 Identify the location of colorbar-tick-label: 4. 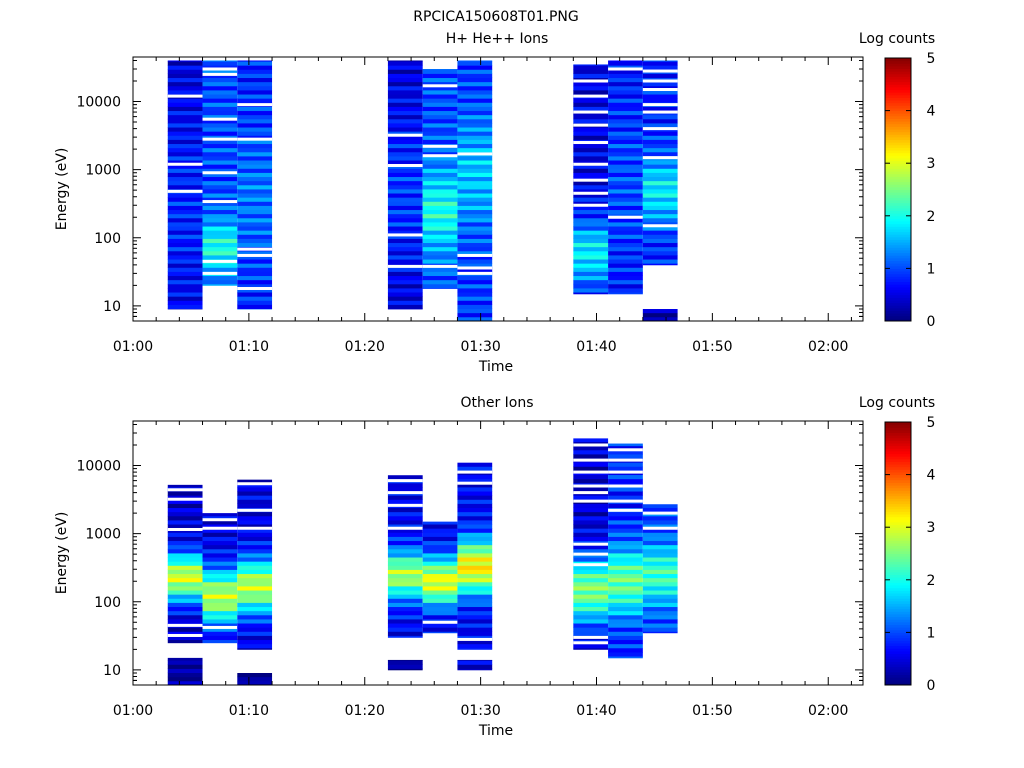
(931, 112).